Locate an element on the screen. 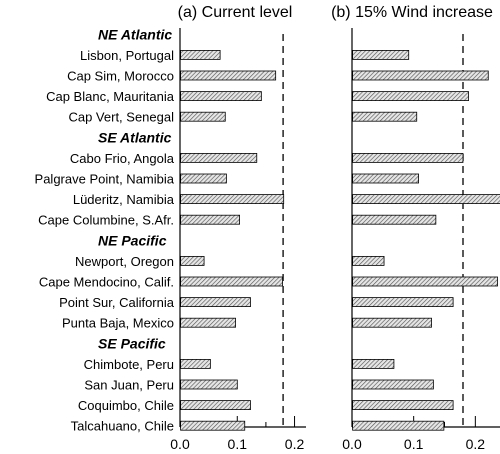  category-label: Punta Baja, Mexico is located at coordinates (118, 323).